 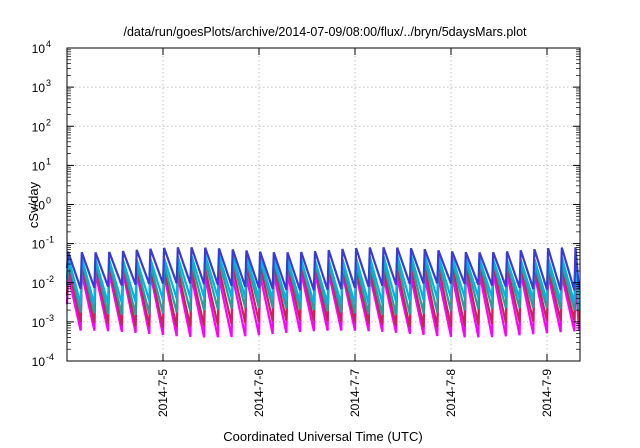 I want to click on y-tick-exponent: -1, so click(x=50, y=240).